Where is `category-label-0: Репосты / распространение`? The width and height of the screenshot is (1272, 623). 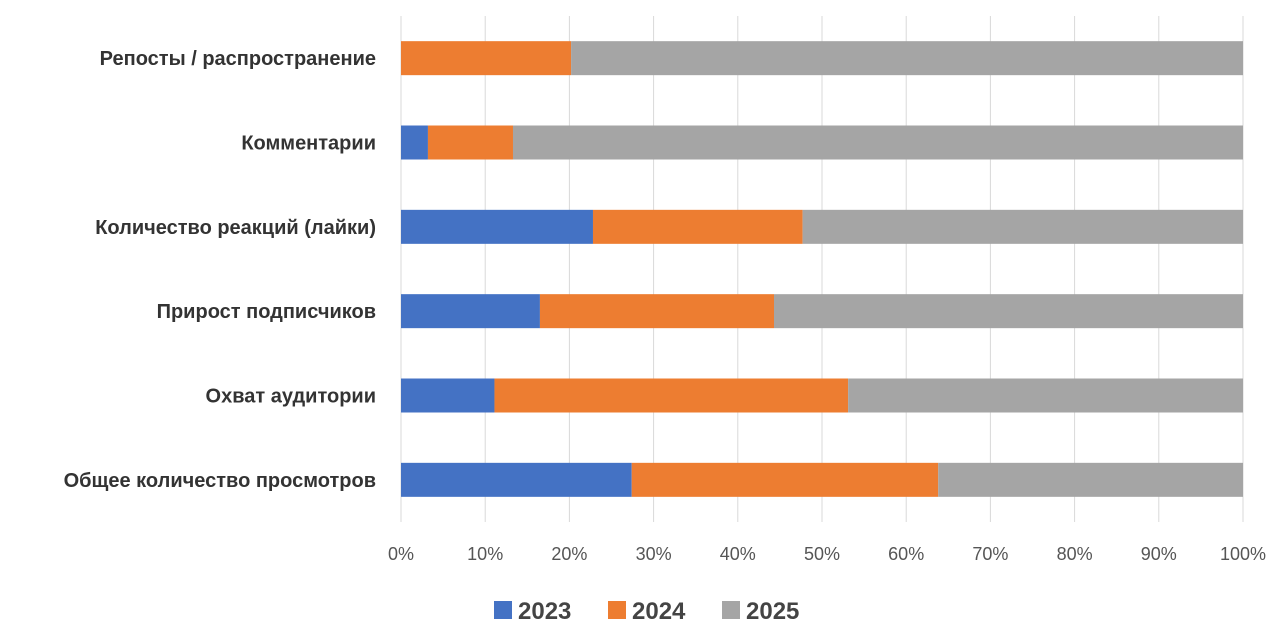 category-label-0: Репосты / распространение is located at coordinates (238, 59).